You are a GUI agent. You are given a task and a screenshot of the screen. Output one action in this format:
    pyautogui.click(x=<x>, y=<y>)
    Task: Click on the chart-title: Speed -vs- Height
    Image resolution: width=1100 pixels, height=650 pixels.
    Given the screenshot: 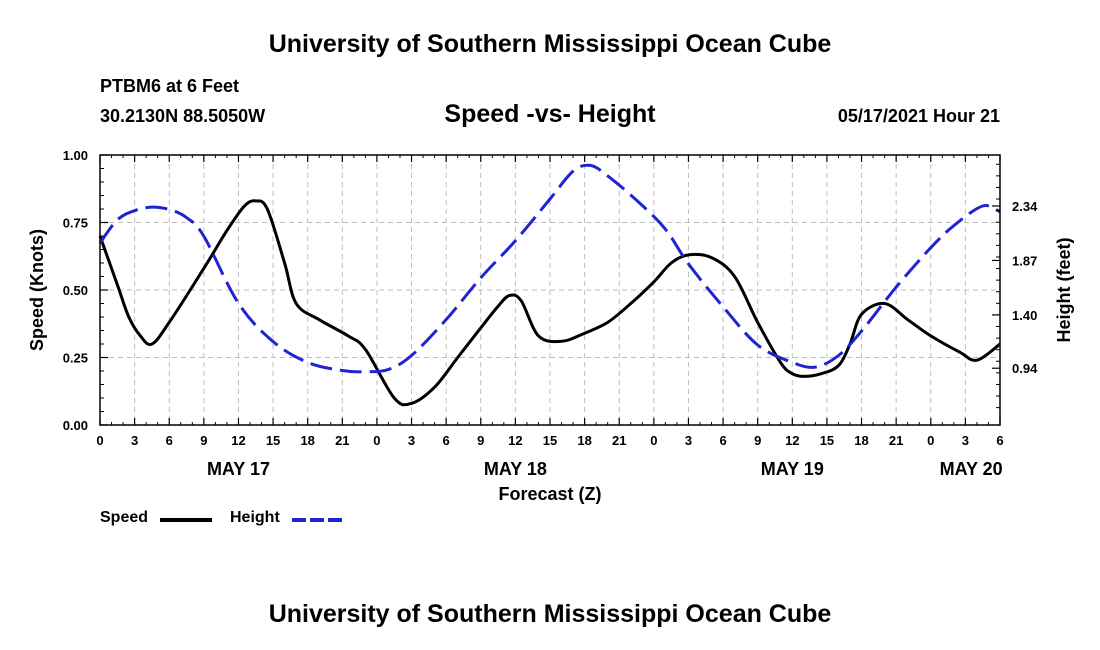 What is the action you would take?
    pyautogui.click(x=550, y=114)
    